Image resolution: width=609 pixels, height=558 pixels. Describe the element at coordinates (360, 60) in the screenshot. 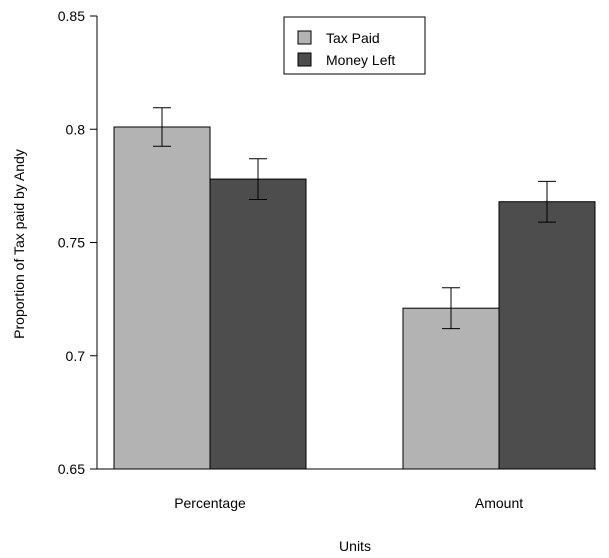

I see `legend-label-money-left: Money Left` at that location.